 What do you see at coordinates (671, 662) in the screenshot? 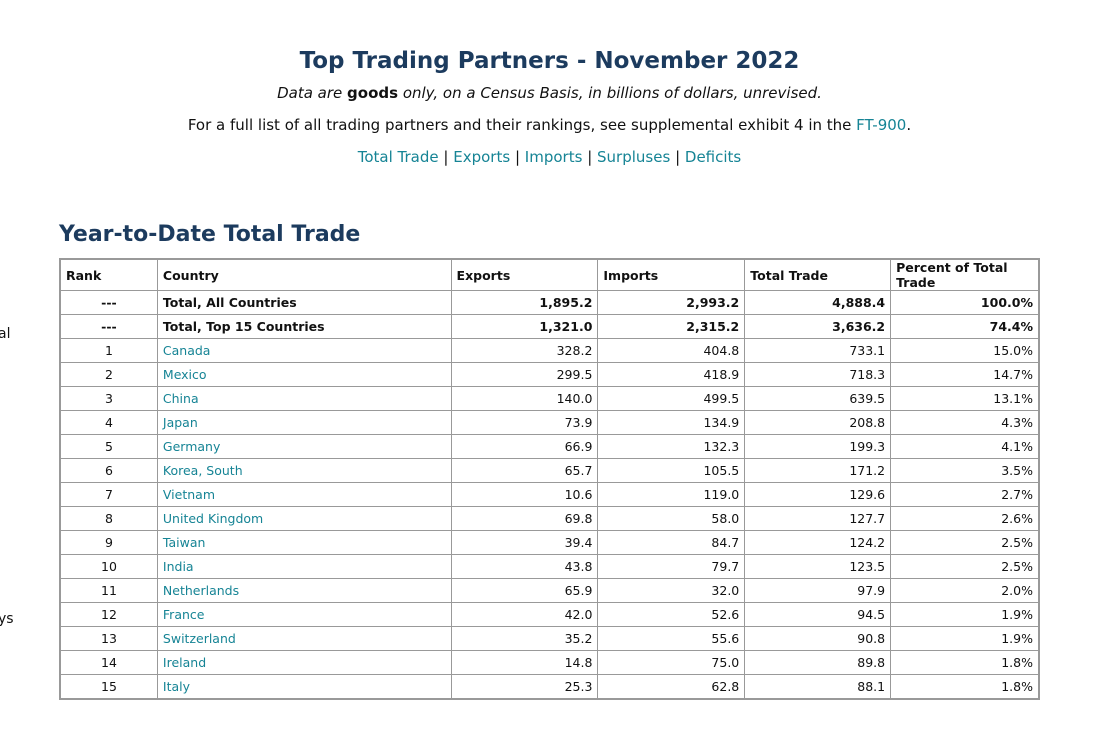
I see `table-cell: 75.0` at bounding box center [671, 662].